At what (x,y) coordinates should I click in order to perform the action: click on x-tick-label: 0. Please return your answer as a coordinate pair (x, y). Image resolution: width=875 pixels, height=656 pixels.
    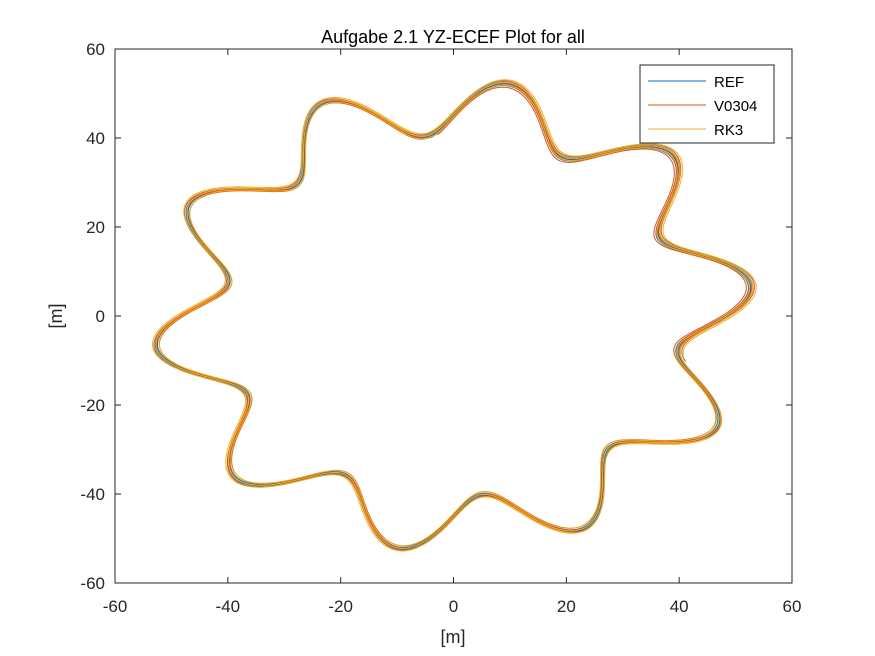
    Looking at the image, I should click on (453, 606).